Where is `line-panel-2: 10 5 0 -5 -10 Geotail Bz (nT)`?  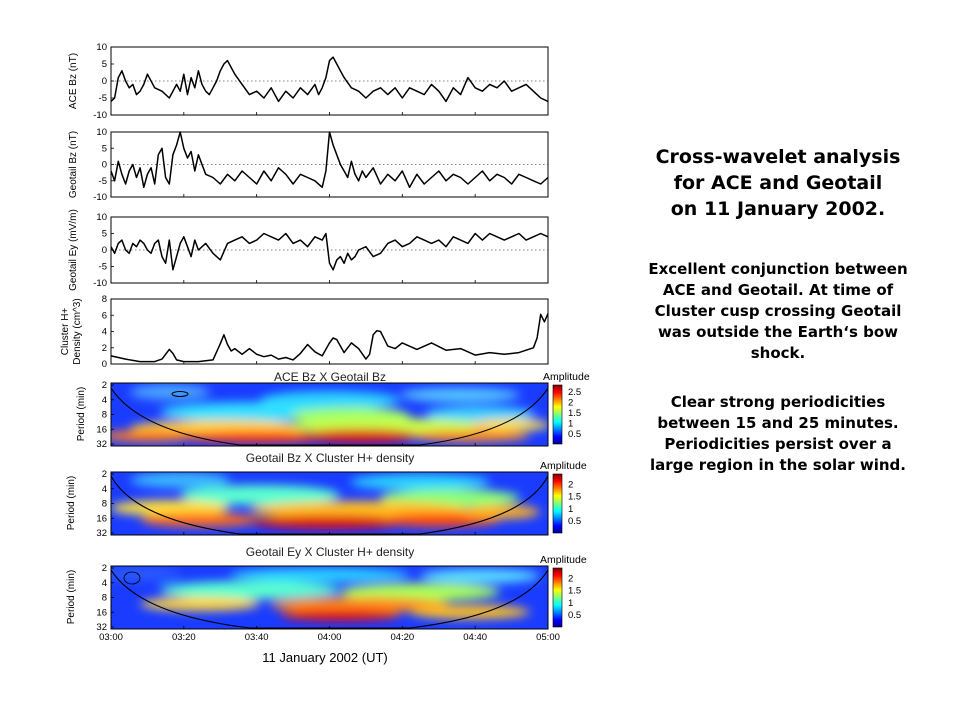 line-panel-2: 10 5 0 -5 -10 Geotail Bz (nT) is located at coordinates (308, 165).